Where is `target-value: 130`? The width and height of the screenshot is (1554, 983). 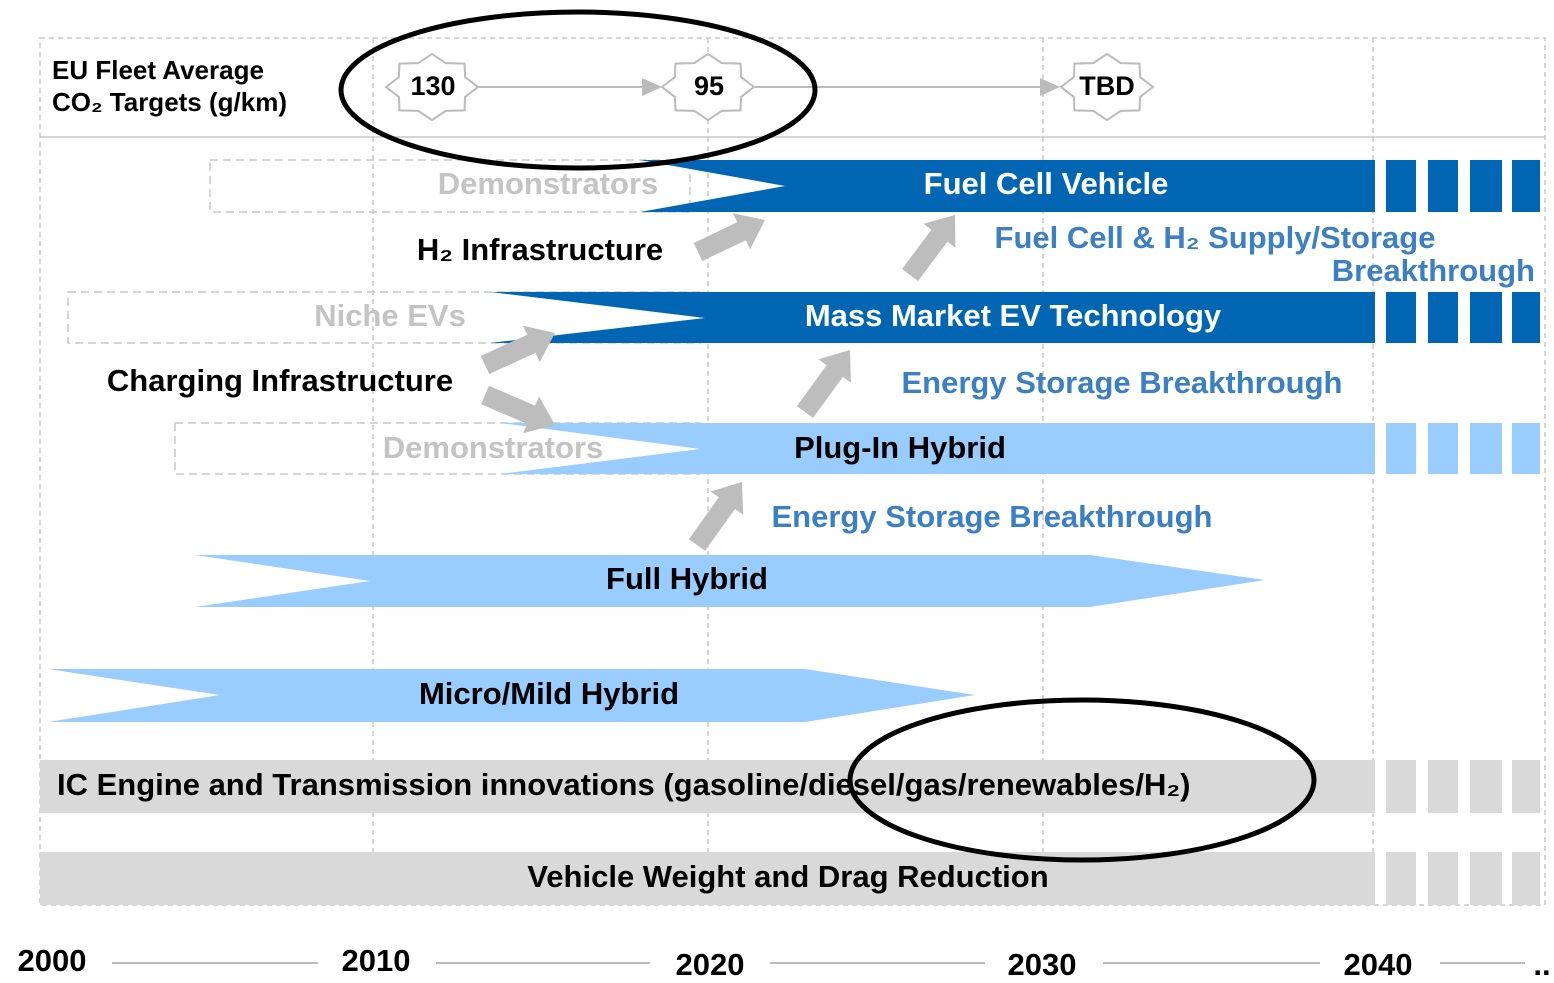
target-value: 130 is located at coordinates (432, 86).